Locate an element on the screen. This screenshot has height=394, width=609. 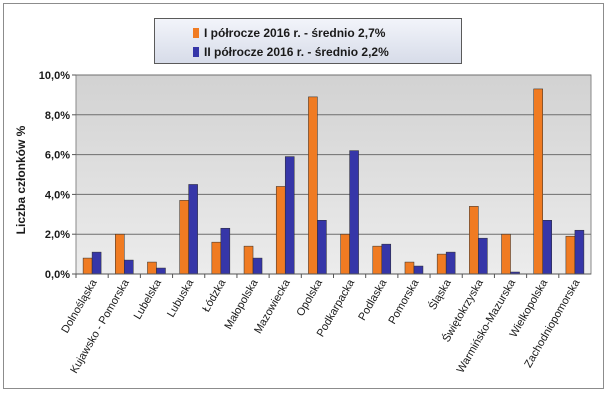
y-axis: 0,0% 2,0% 4,0% 6,0% 8,0% 10,0% is located at coordinates (57, 175).